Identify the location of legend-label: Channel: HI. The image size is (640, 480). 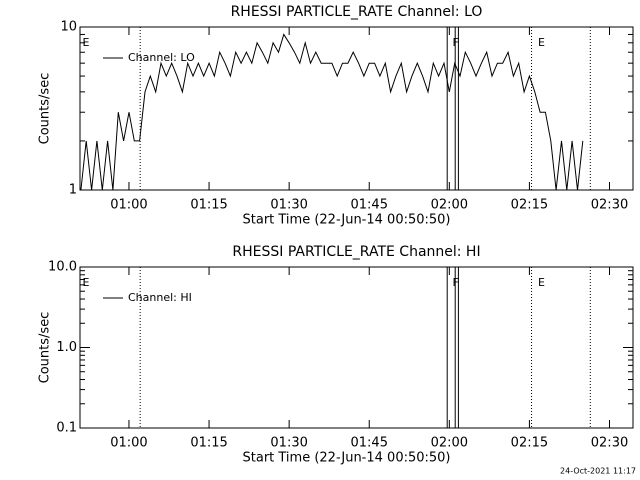
(160, 297).